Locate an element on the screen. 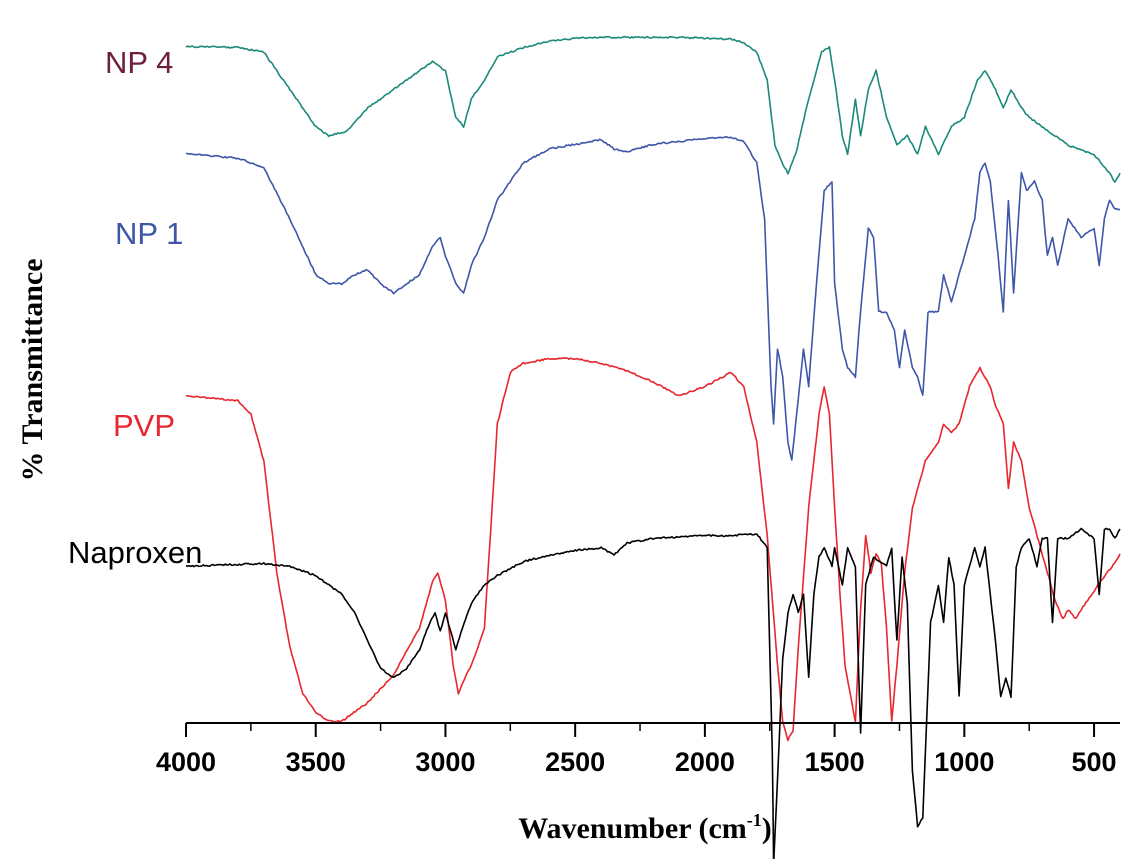 This screenshot has height=859, width=1130. x-tick-label: 4000 is located at coordinates (186, 762).